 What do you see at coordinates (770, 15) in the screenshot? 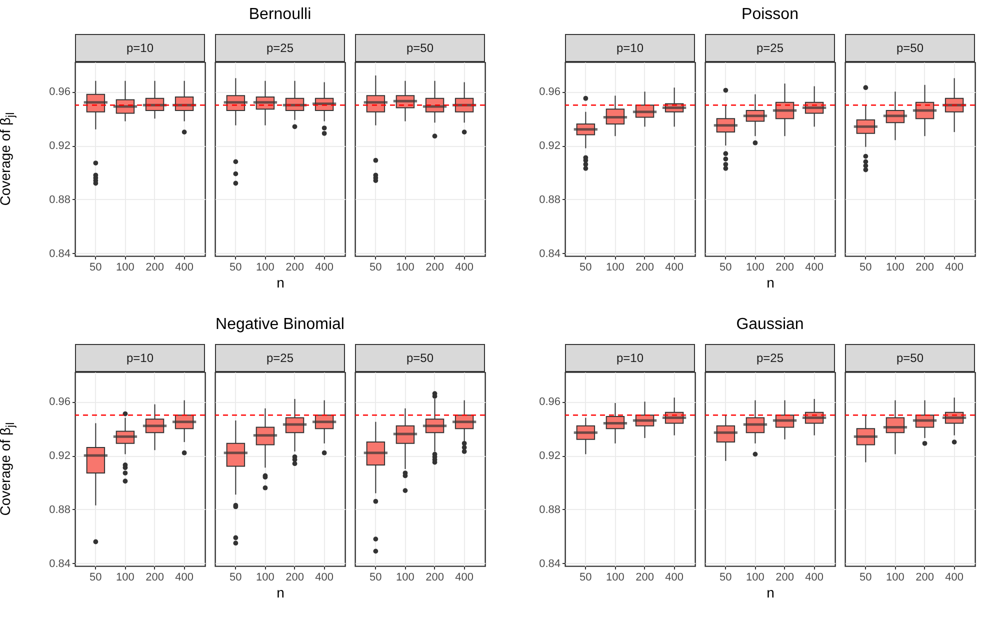
I see `chart-title: Poisson` at bounding box center [770, 15].